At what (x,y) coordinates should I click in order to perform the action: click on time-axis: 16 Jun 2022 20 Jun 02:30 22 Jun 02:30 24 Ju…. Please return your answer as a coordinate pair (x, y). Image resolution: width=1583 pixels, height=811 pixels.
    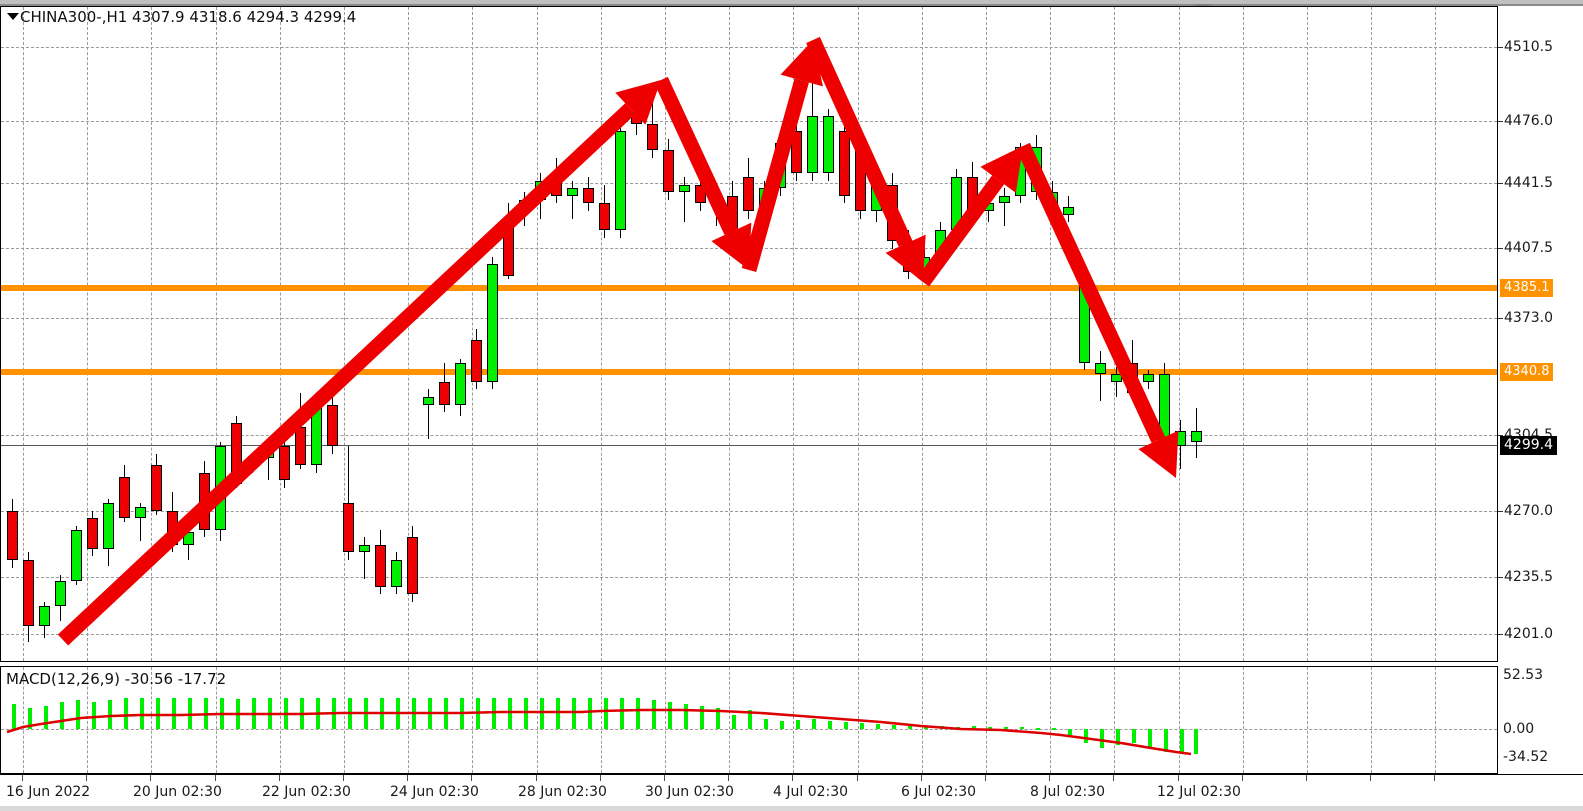
    Looking at the image, I should click on (791, 792).